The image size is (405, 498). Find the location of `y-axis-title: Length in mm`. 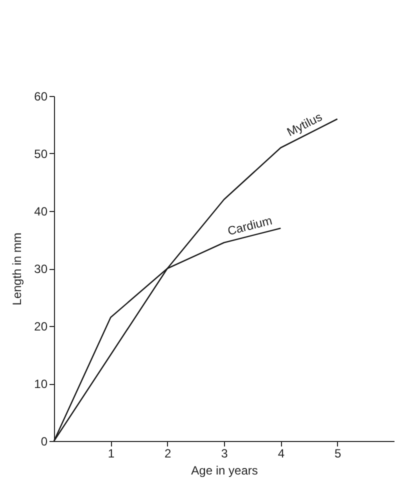

y-axis-title: Length in mm is located at coordinates (17, 269).